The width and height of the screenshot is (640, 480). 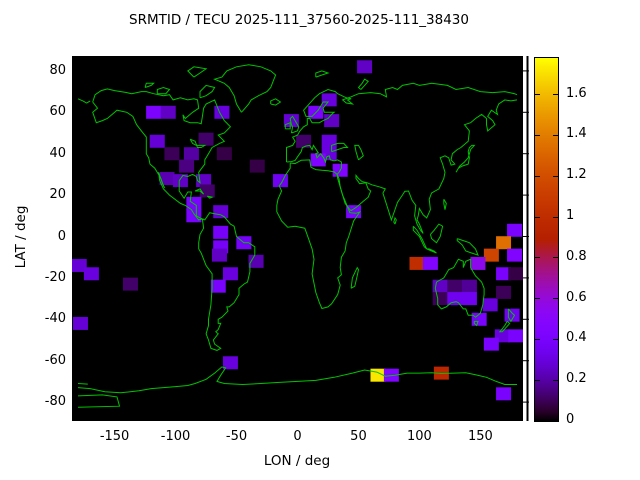 I want to click on colorbar, so click(x=546, y=239).